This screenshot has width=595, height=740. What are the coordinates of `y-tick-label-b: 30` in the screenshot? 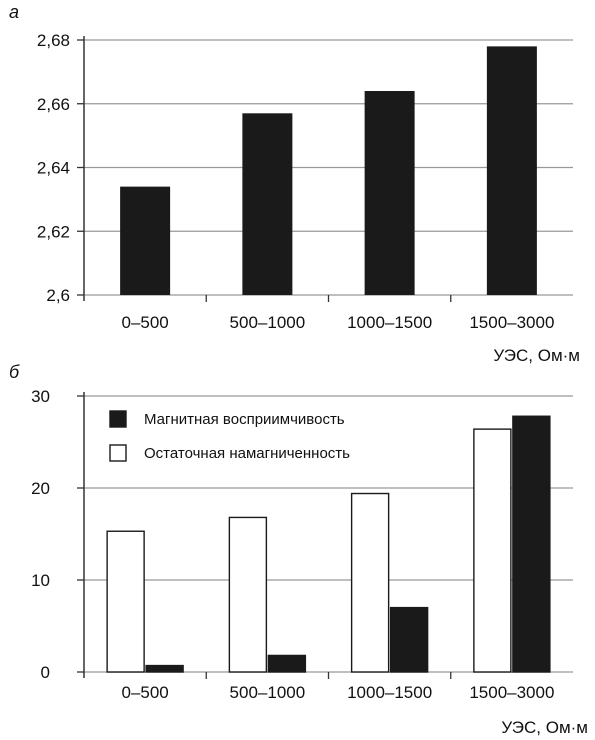 It's located at (40, 396).